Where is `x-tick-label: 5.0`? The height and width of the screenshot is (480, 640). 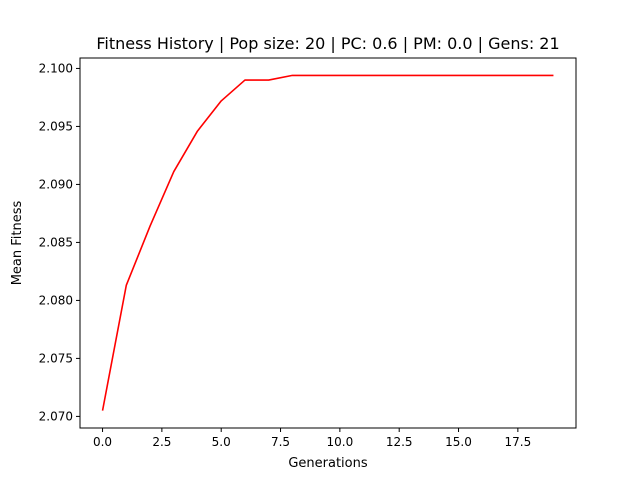
x-tick-label: 5.0 is located at coordinates (221, 442).